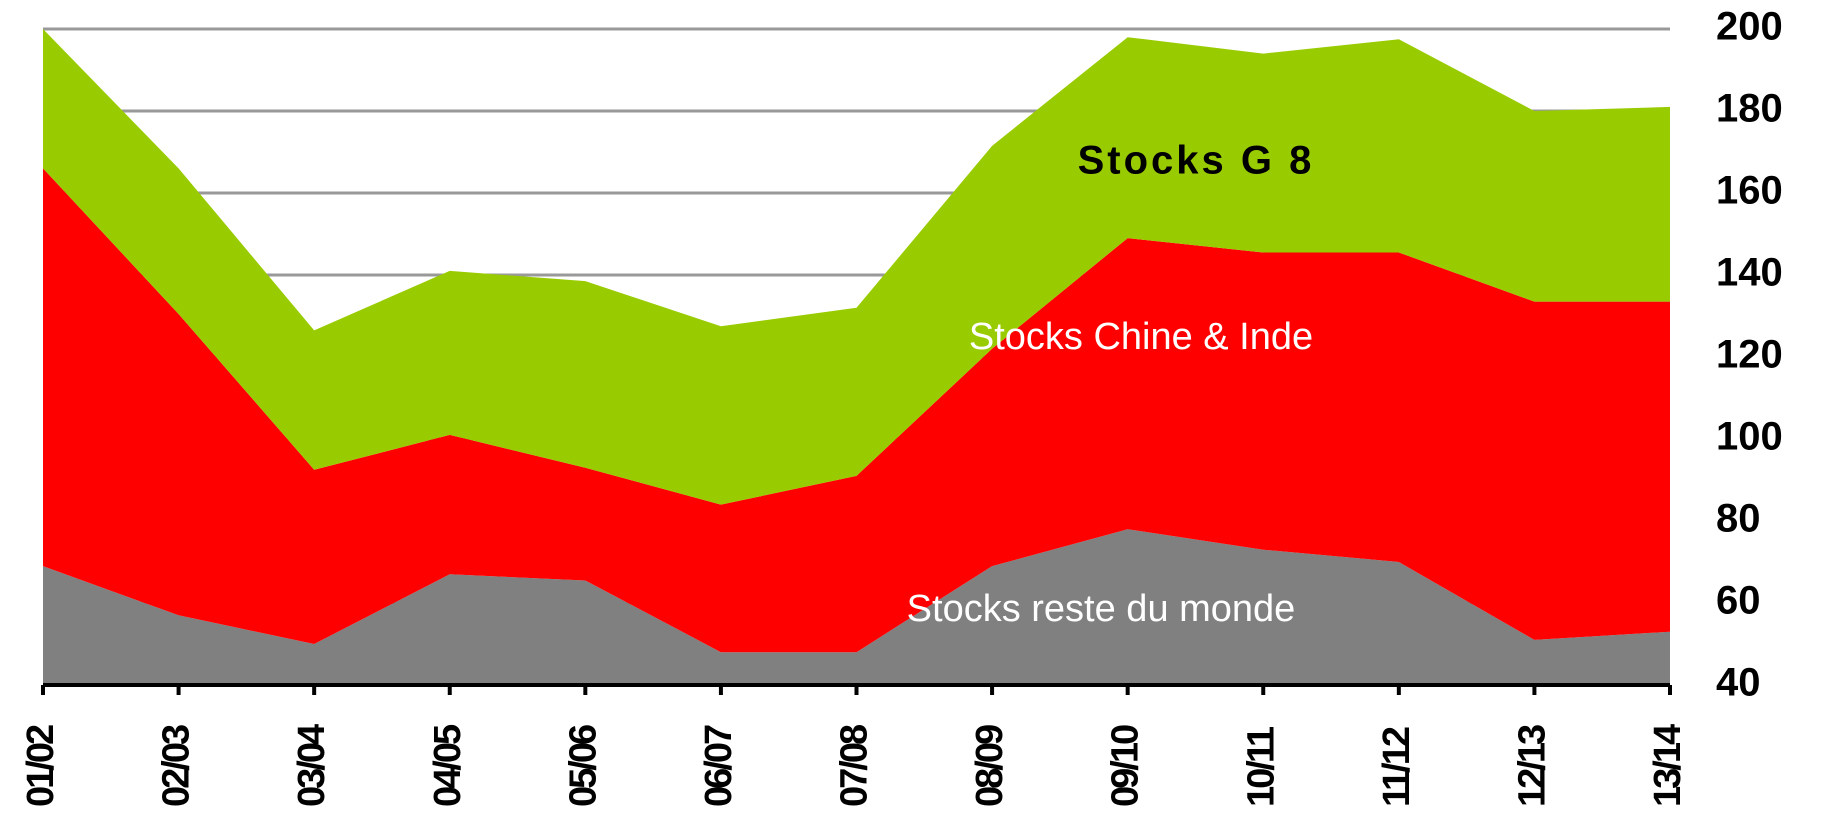 The width and height of the screenshot is (1821, 817). I want to click on y-tick-label: 80, so click(1738, 519).